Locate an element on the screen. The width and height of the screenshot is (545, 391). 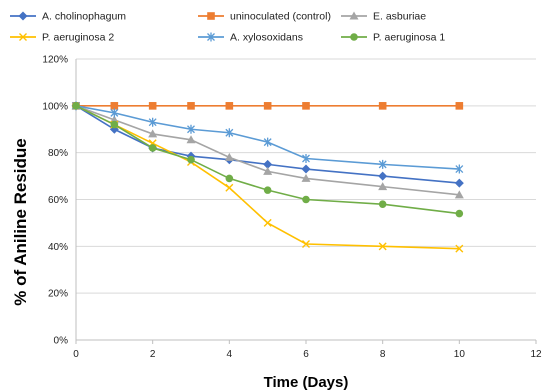
series-line is located at coordinates (267, 137).